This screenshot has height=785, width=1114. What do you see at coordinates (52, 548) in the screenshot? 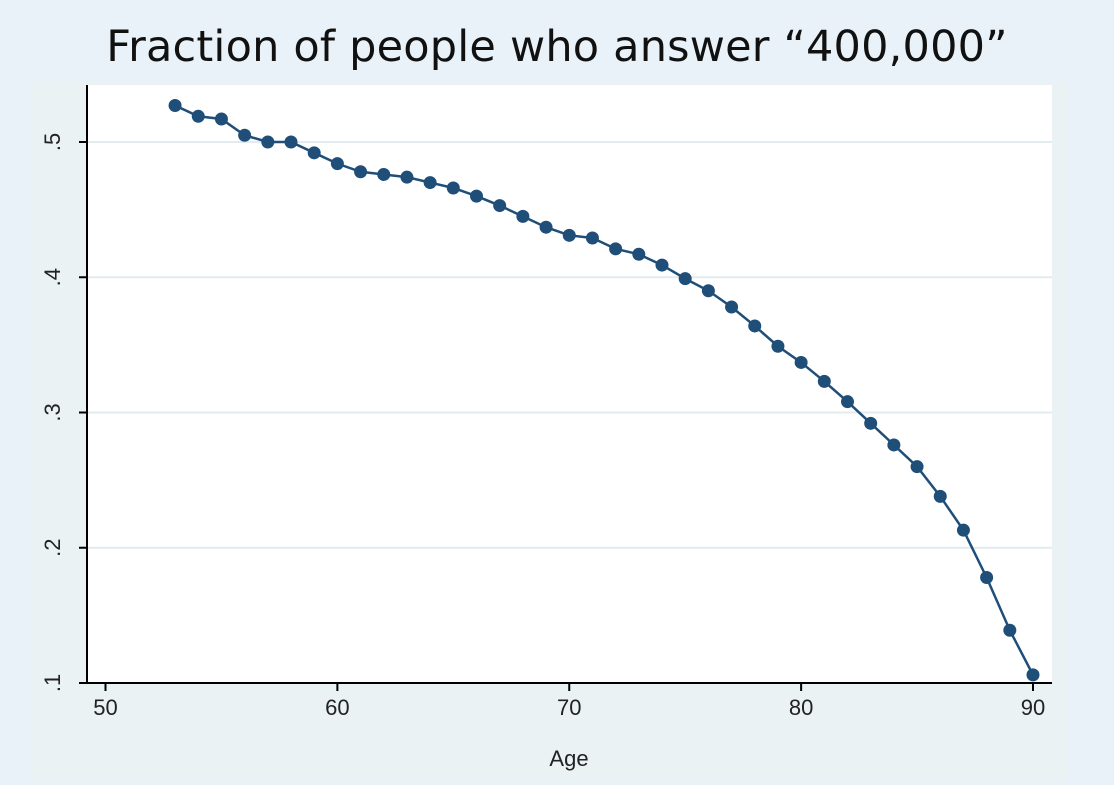
I see `y-tick-label: .2` at bounding box center [52, 548].